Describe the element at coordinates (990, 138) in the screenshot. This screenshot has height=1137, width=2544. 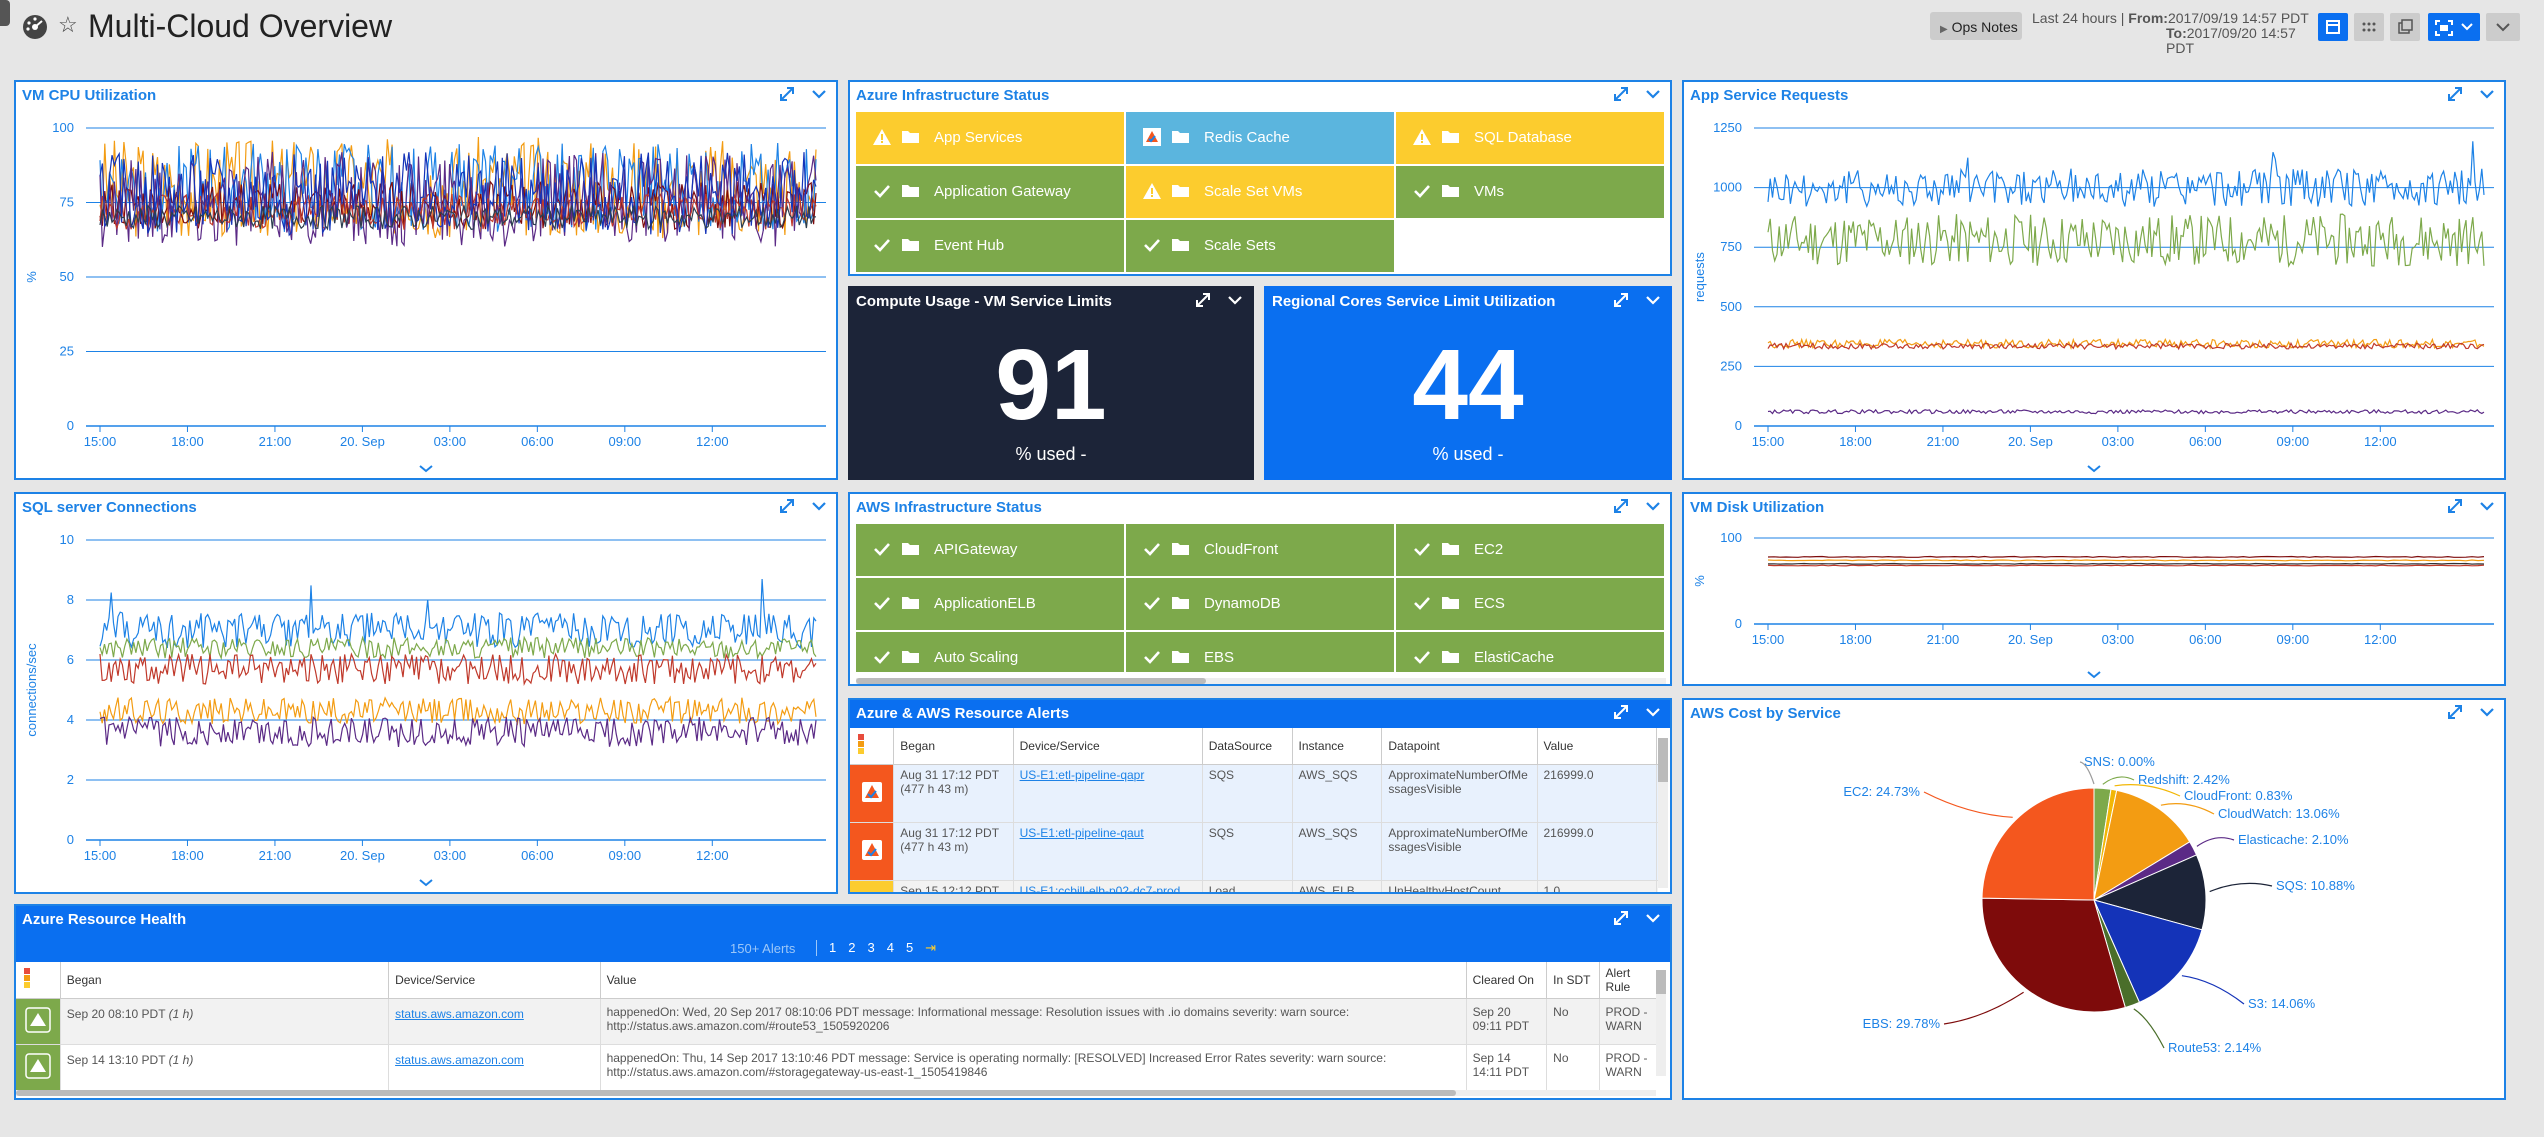
I see `status-tile: App Services` at that location.